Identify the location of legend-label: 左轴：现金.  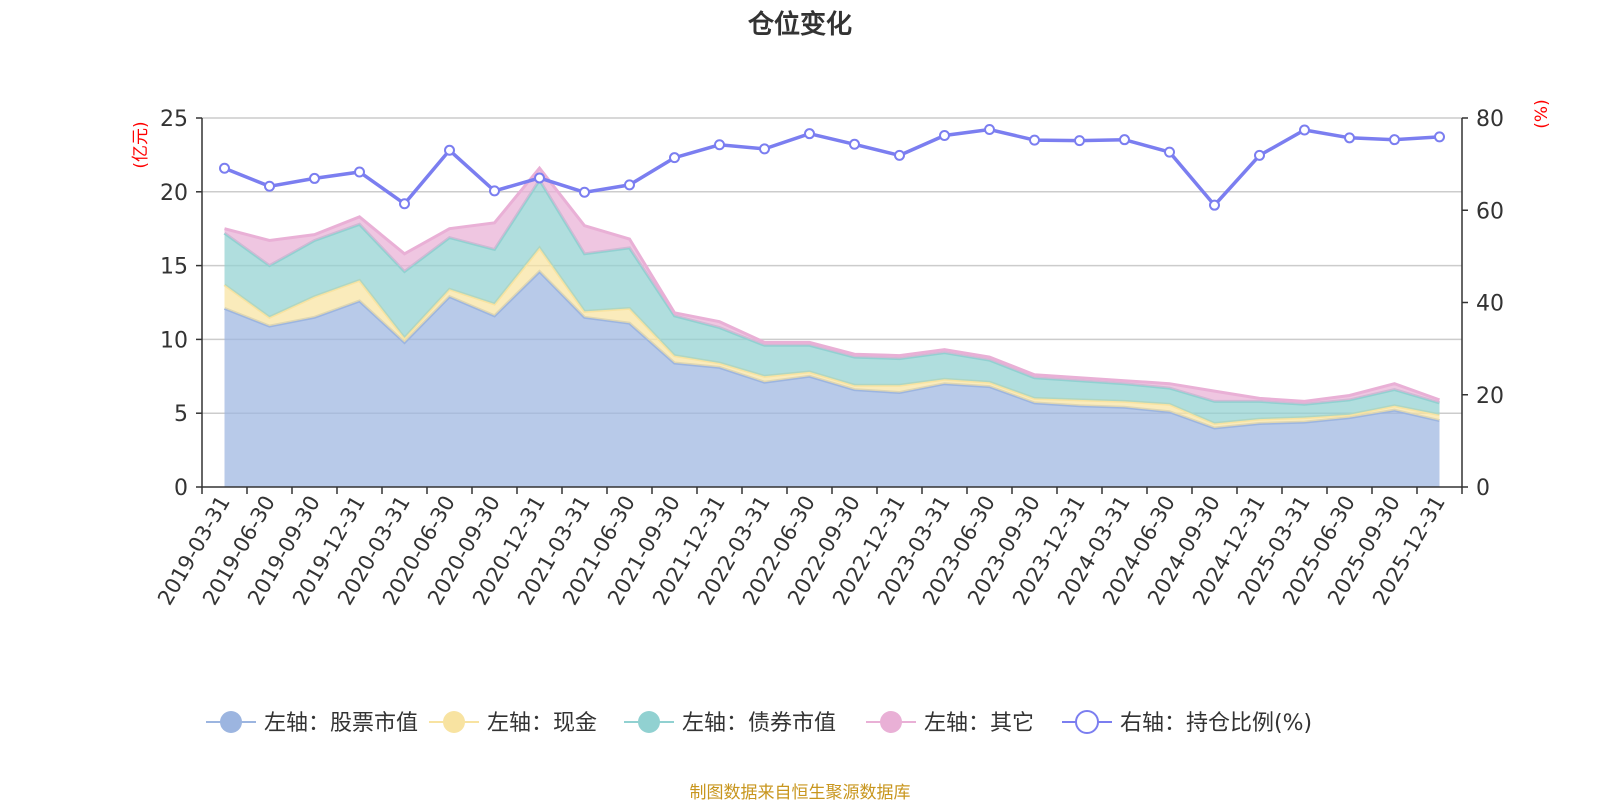
(542, 723).